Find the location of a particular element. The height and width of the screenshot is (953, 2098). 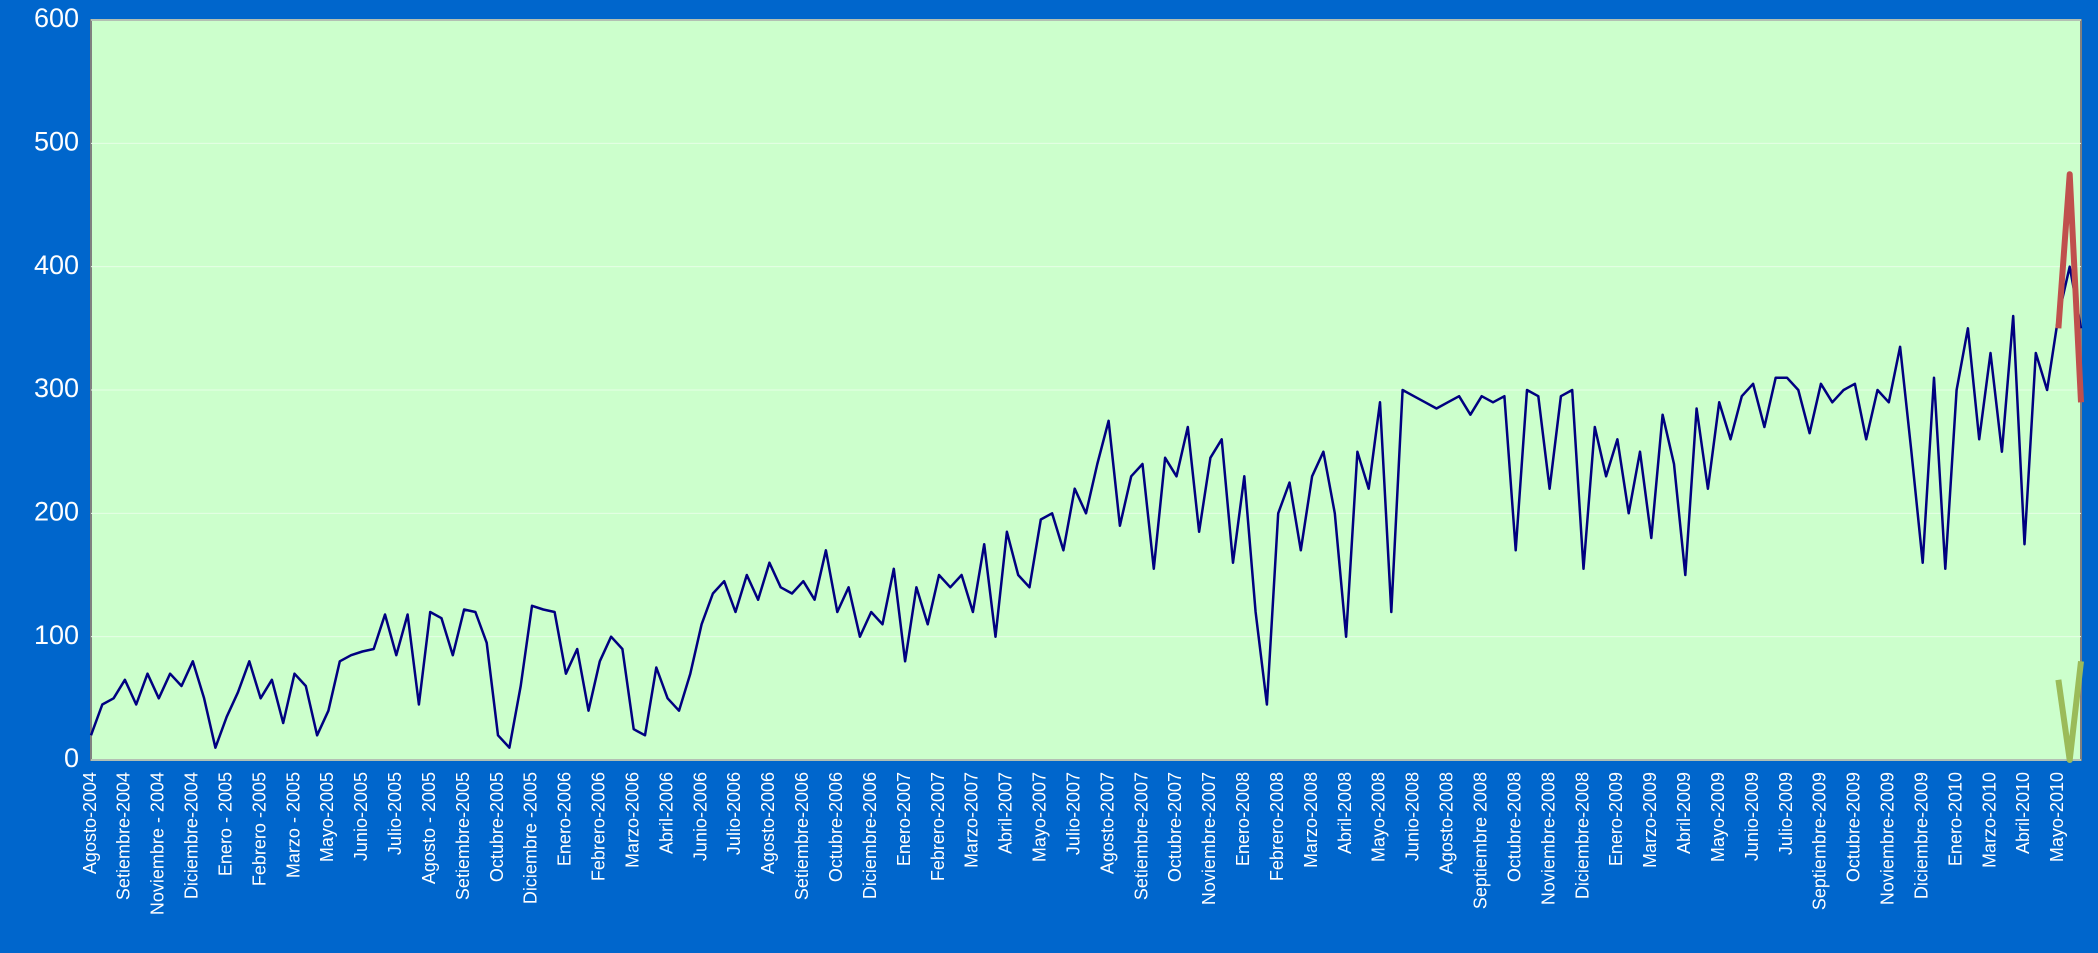

x-tick-label: Setiembre-2005 is located at coordinates (463, 836).